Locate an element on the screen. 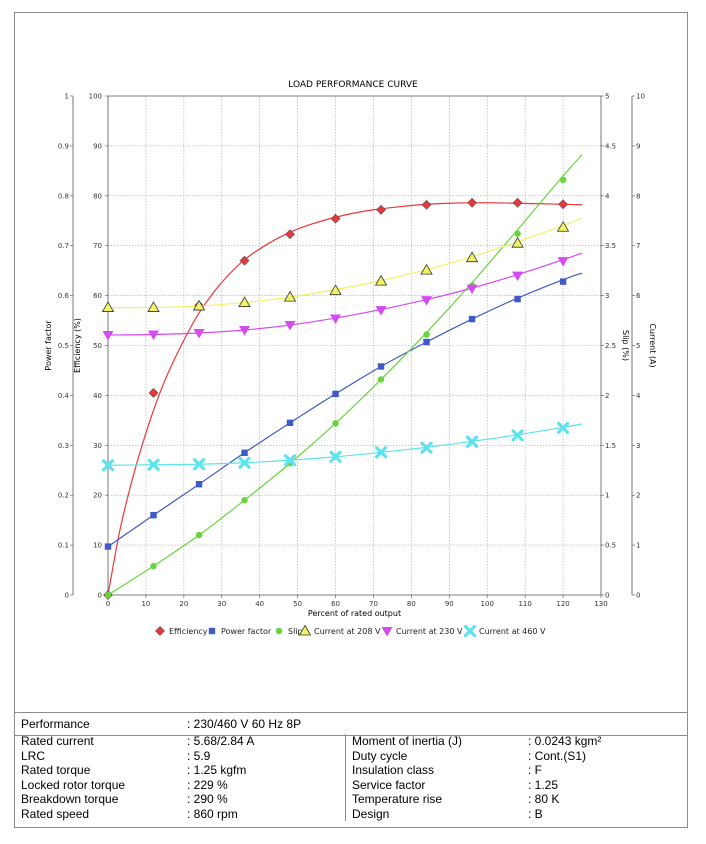  x-tick-label: 120 is located at coordinates (562, 604).